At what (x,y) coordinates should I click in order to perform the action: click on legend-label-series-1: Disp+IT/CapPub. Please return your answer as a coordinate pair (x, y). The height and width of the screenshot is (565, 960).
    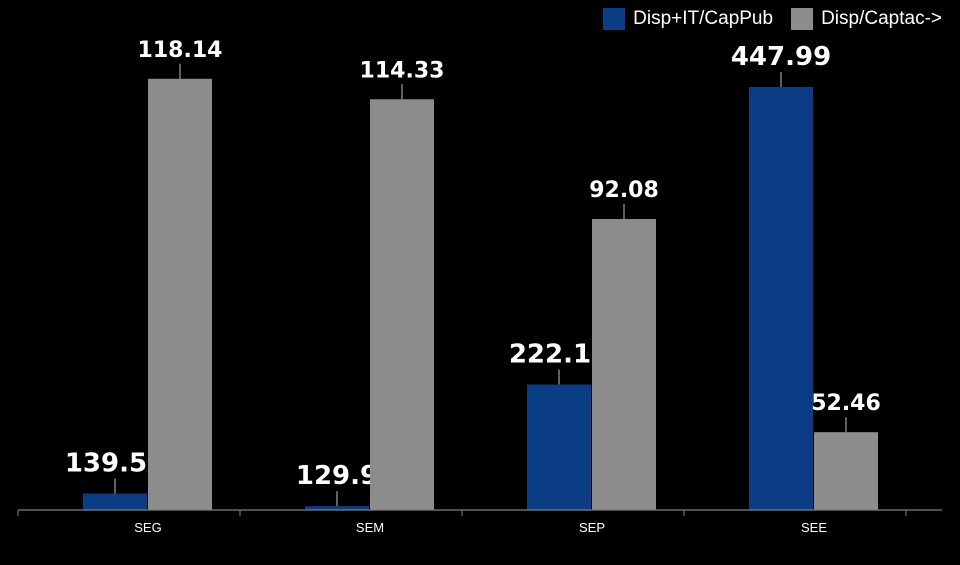
    Looking at the image, I should click on (703, 18).